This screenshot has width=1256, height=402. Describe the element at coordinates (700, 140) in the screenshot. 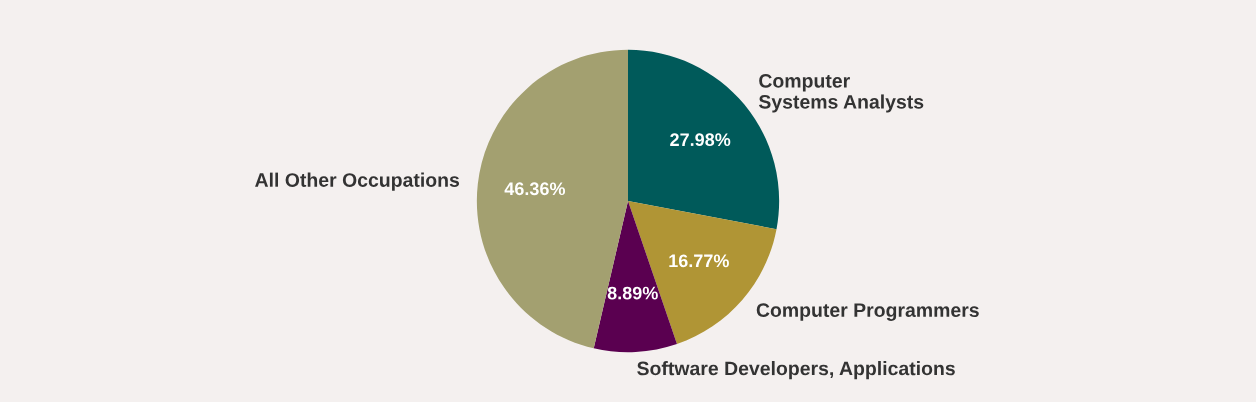

I see `data-label: 27.98%` at that location.